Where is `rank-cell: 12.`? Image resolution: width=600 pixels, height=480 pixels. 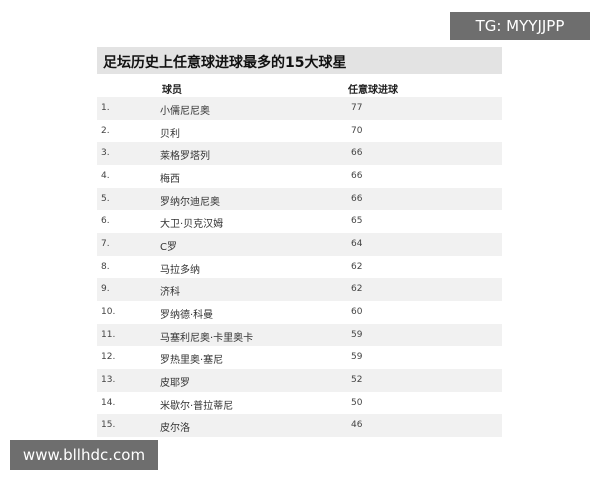 rank-cell: 12. is located at coordinates (108, 357).